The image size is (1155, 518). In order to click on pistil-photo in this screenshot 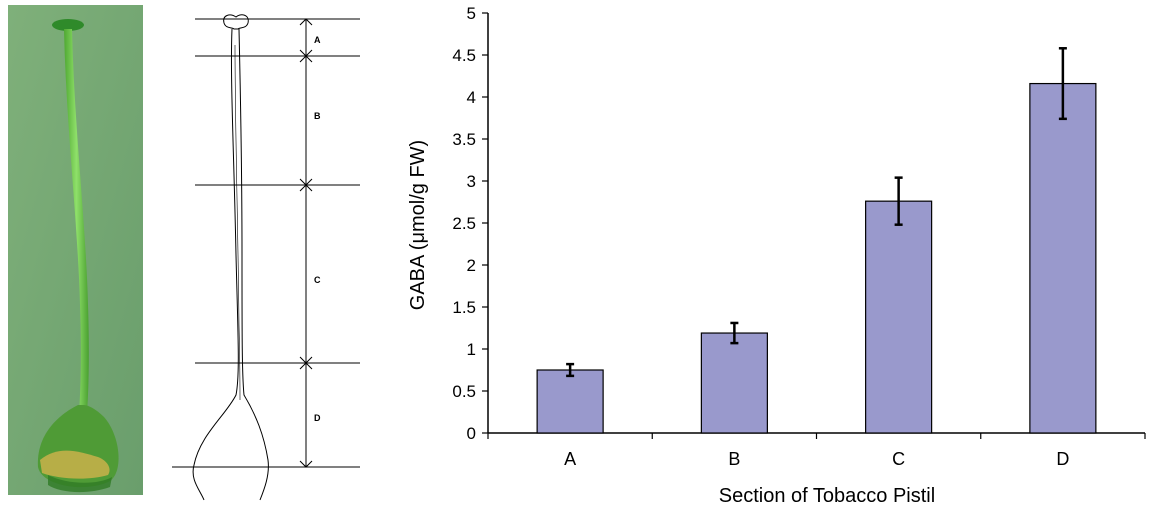, I will do `click(75, 250)`.